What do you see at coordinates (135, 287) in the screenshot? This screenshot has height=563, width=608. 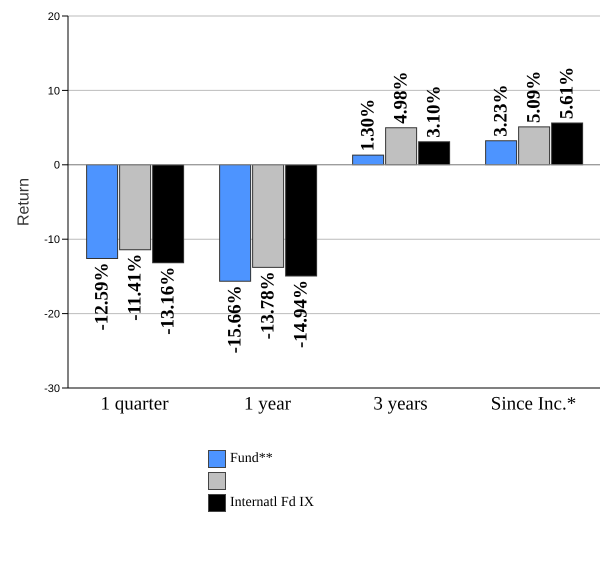 I see `text: -11.41%` at bounding box center [135, 287].